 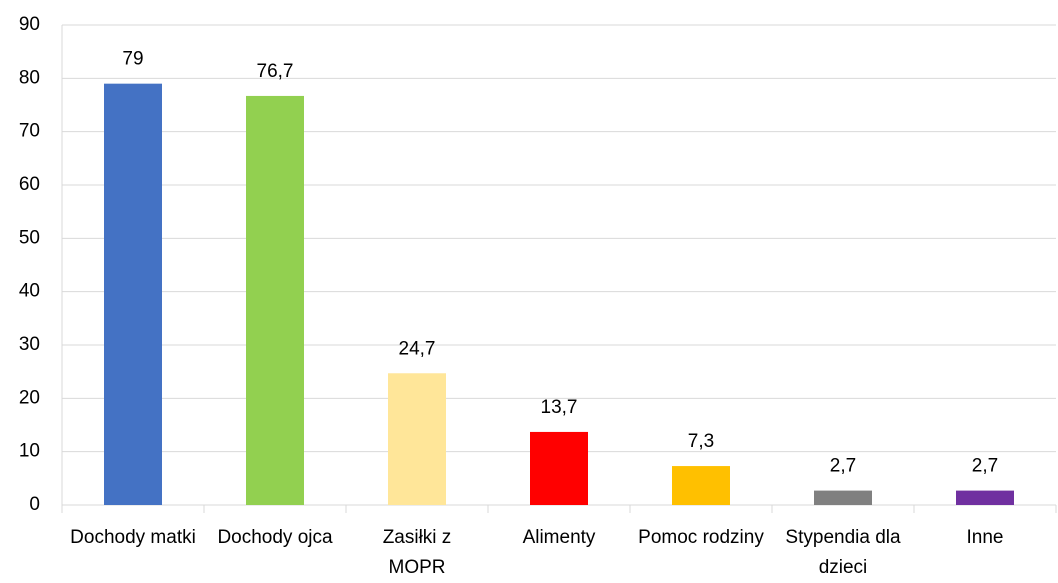 I want to click on x-tick-label: Zasiłki z MOPR, so click(x=417, y=552).